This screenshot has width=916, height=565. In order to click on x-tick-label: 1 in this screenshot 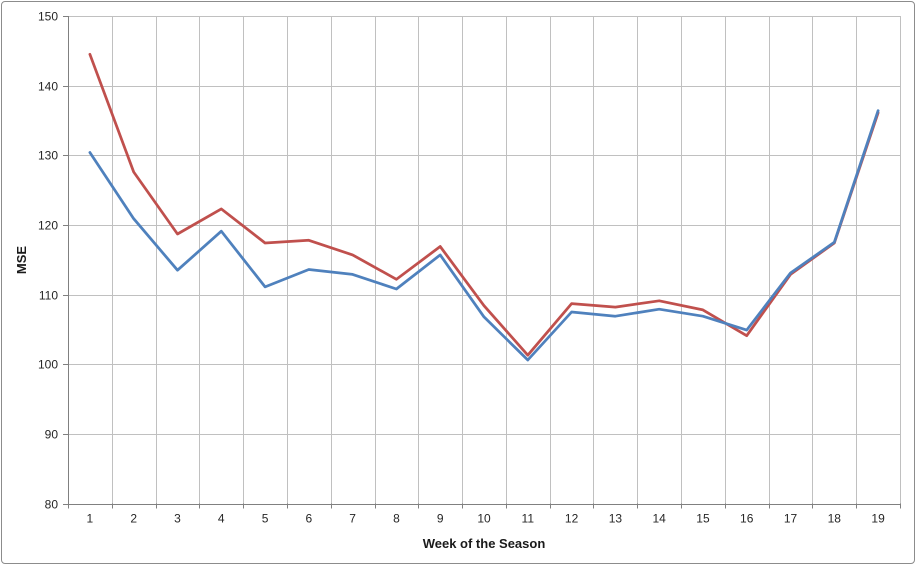, I will do `click(90, 519)`.